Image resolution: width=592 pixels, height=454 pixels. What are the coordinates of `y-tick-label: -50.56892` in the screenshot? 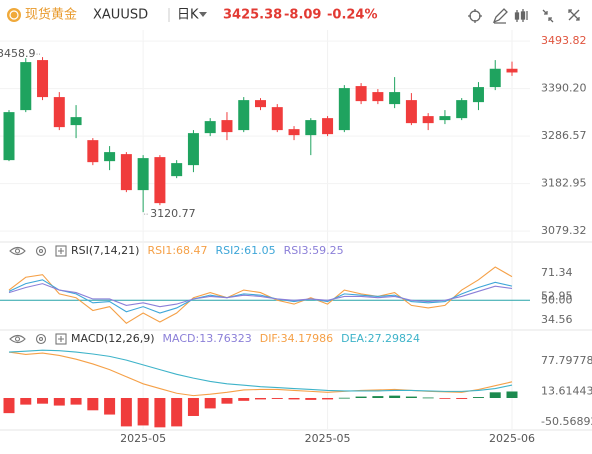 It's located at (566, 421).